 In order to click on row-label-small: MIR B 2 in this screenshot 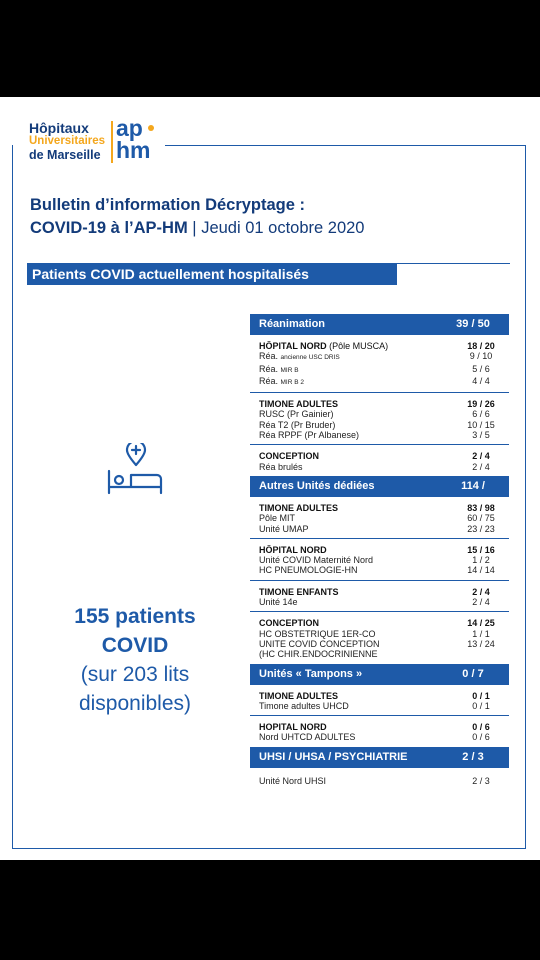, I will do `click(292, 382)`.